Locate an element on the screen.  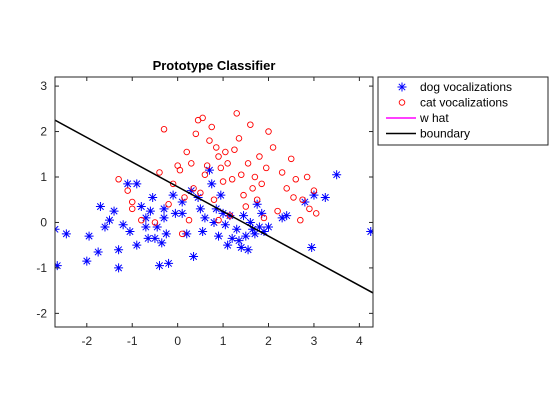
y-tick-label: -2 is located at coordinates (41, 313).